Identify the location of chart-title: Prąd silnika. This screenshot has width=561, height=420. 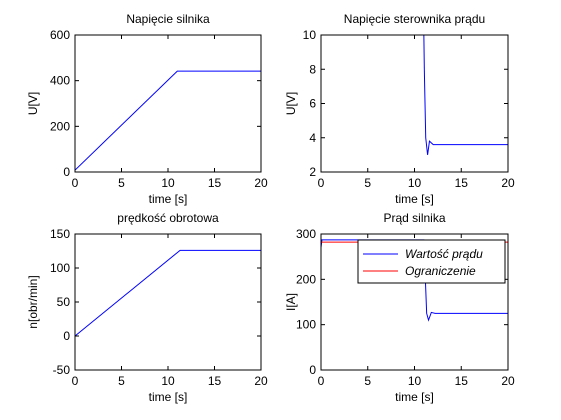
(414, 218).